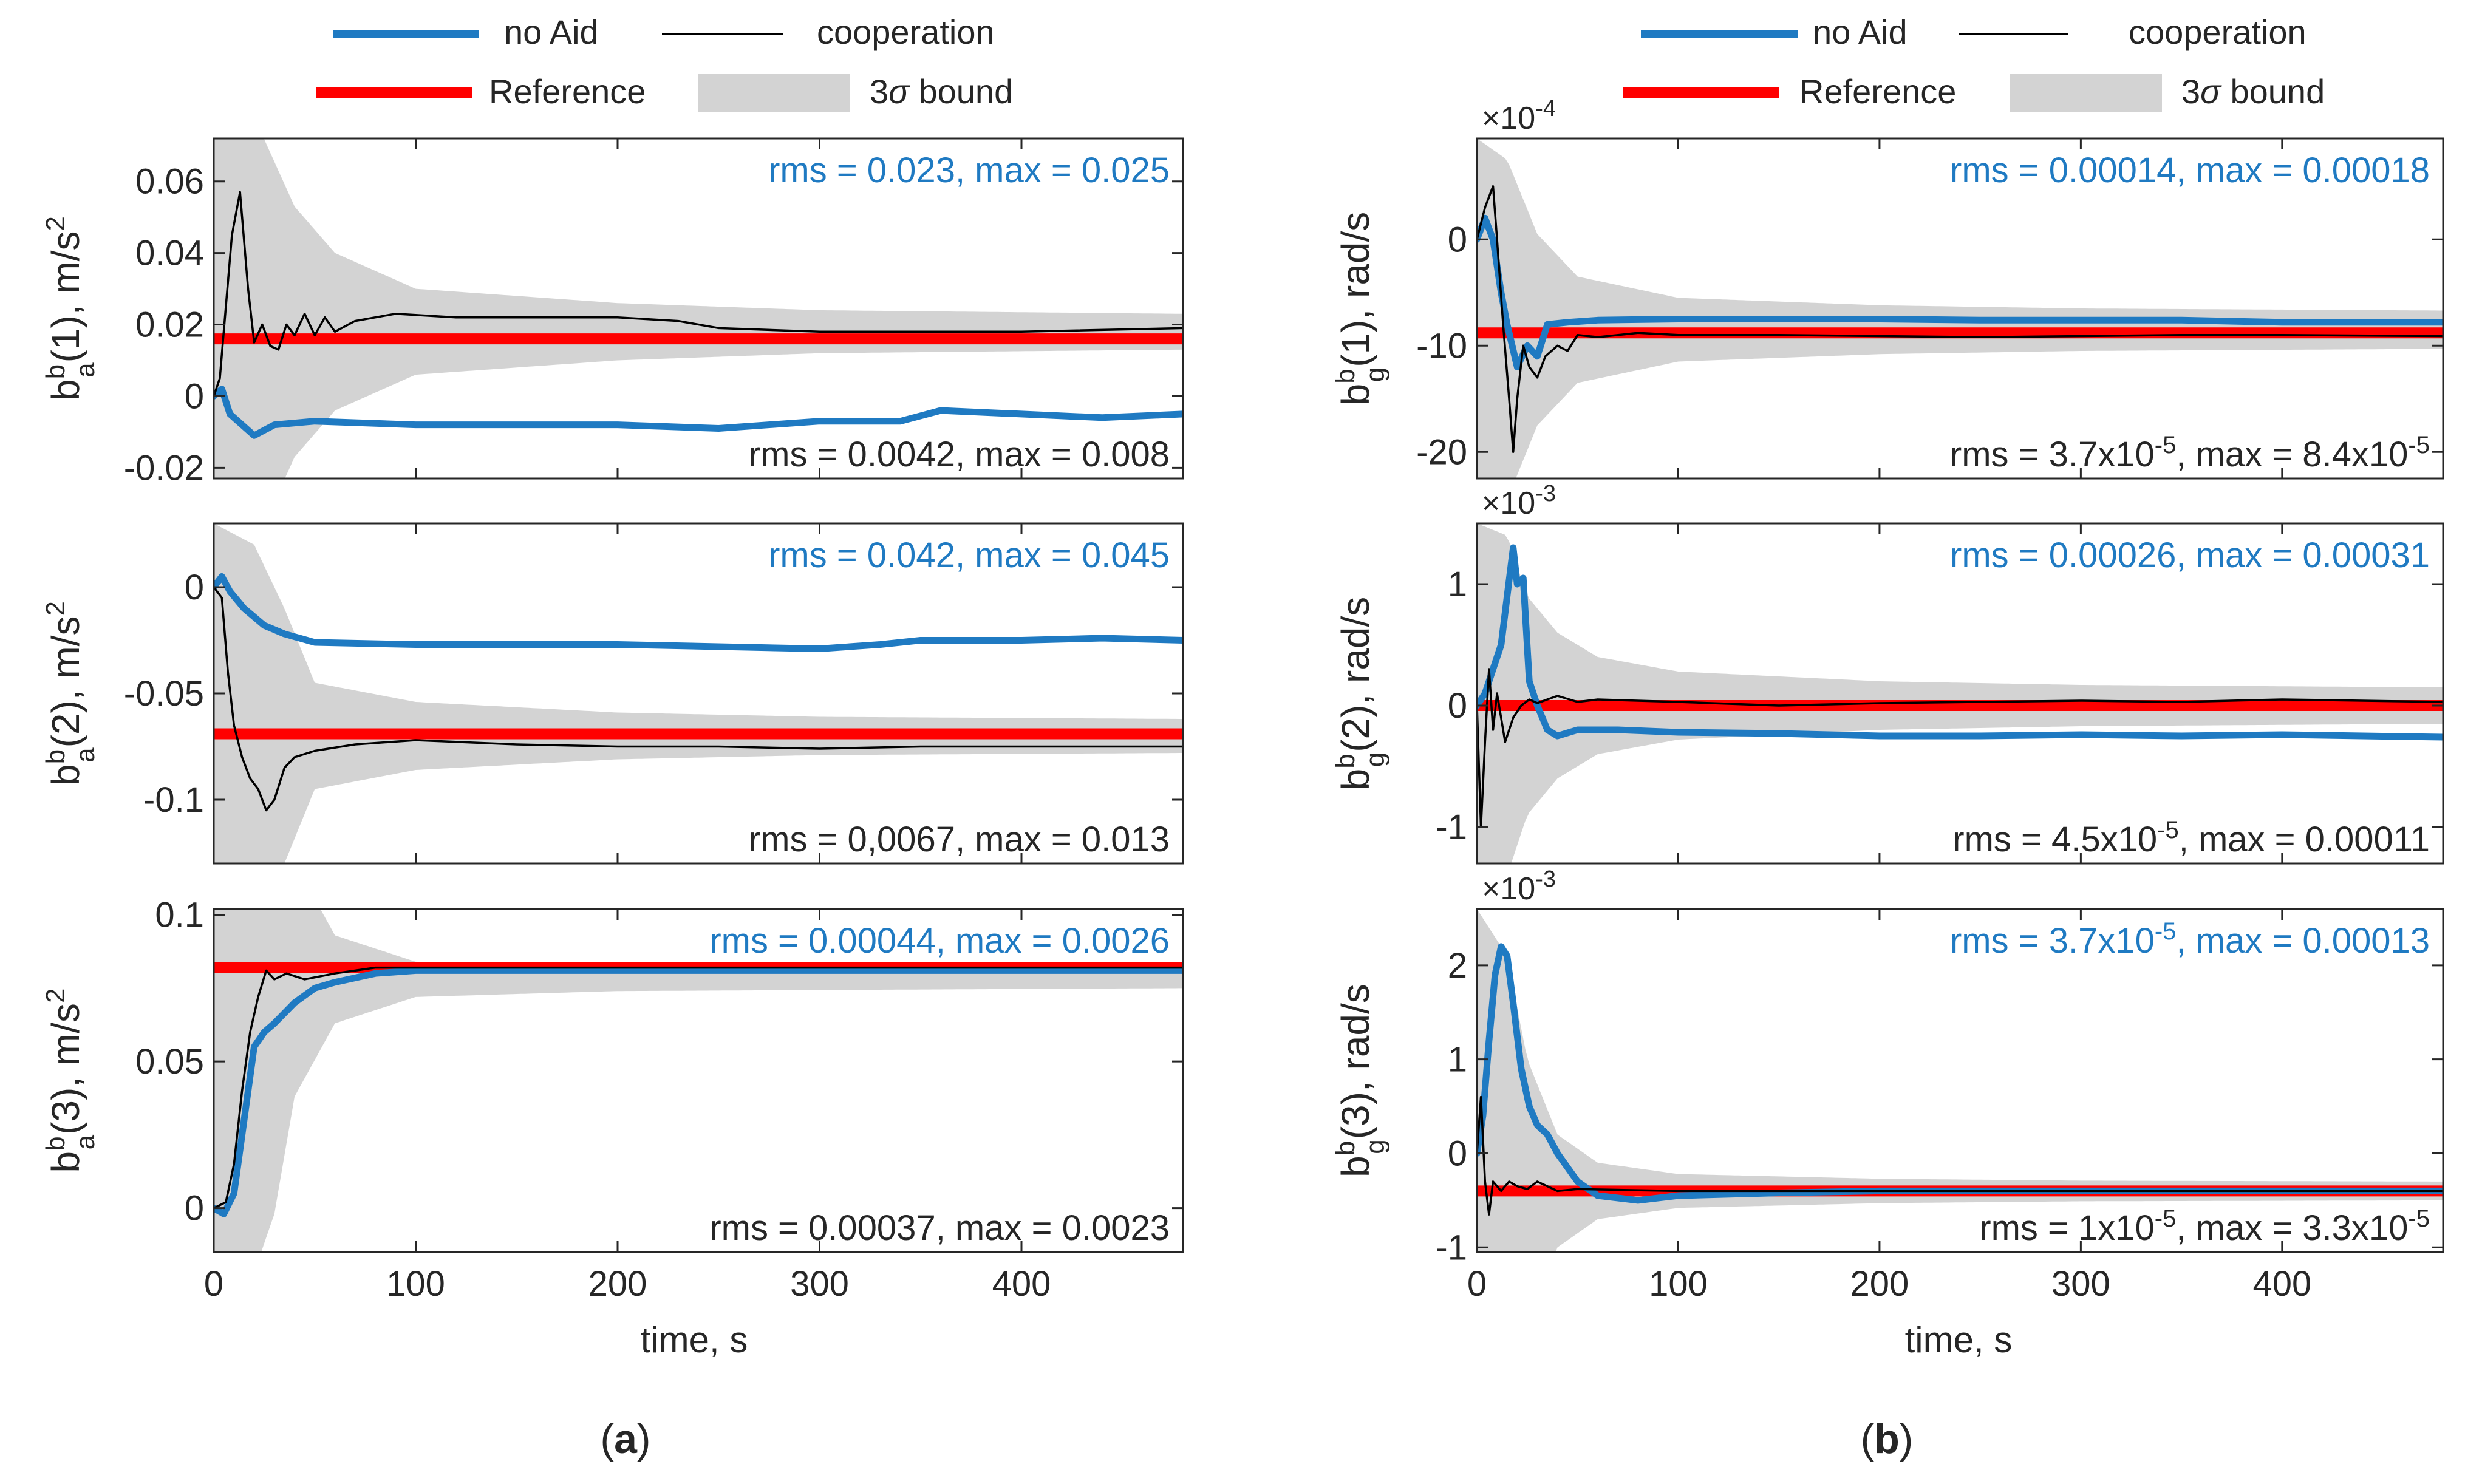 This screenshot has height=1484, width=2465. What do you see at coordinates (939, 1228) in the screenshot?
I see `annotation-cooperation: rms = 0.00037, max = 0.0023` at bounding box center [939, 1228].